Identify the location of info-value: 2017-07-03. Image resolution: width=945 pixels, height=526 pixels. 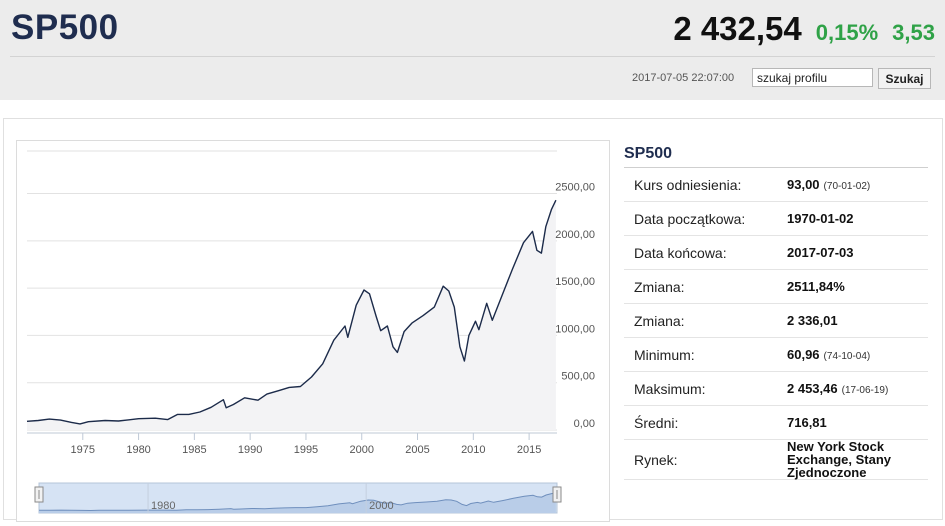
(852, 252).